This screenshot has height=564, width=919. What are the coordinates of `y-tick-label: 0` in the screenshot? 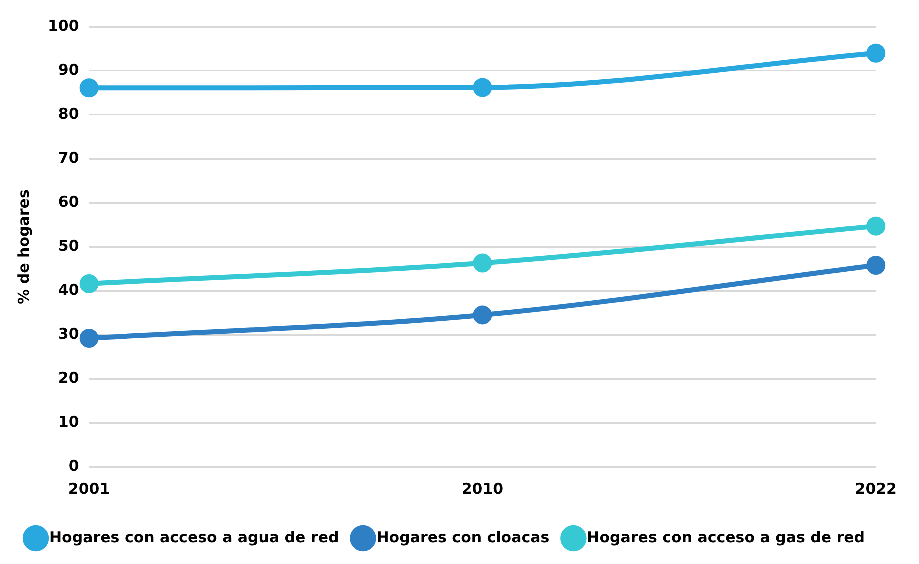 It's located at (74, 465).